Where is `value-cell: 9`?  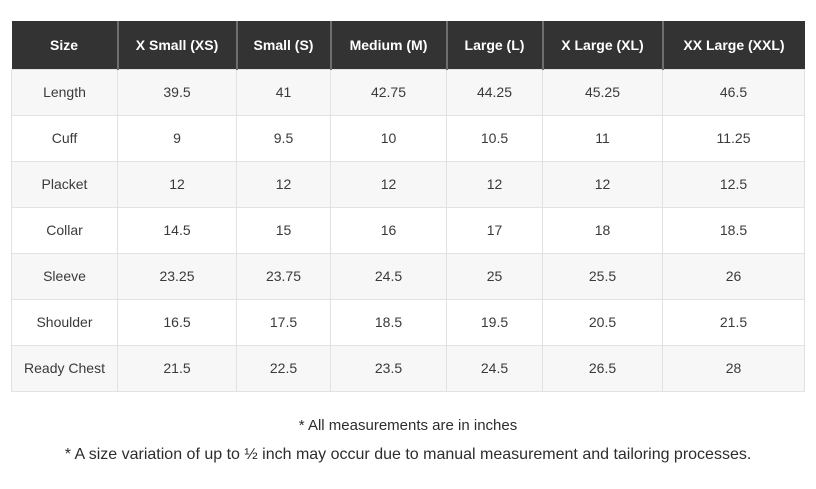 value-cell: 9 is located at coordinates (177, 138).